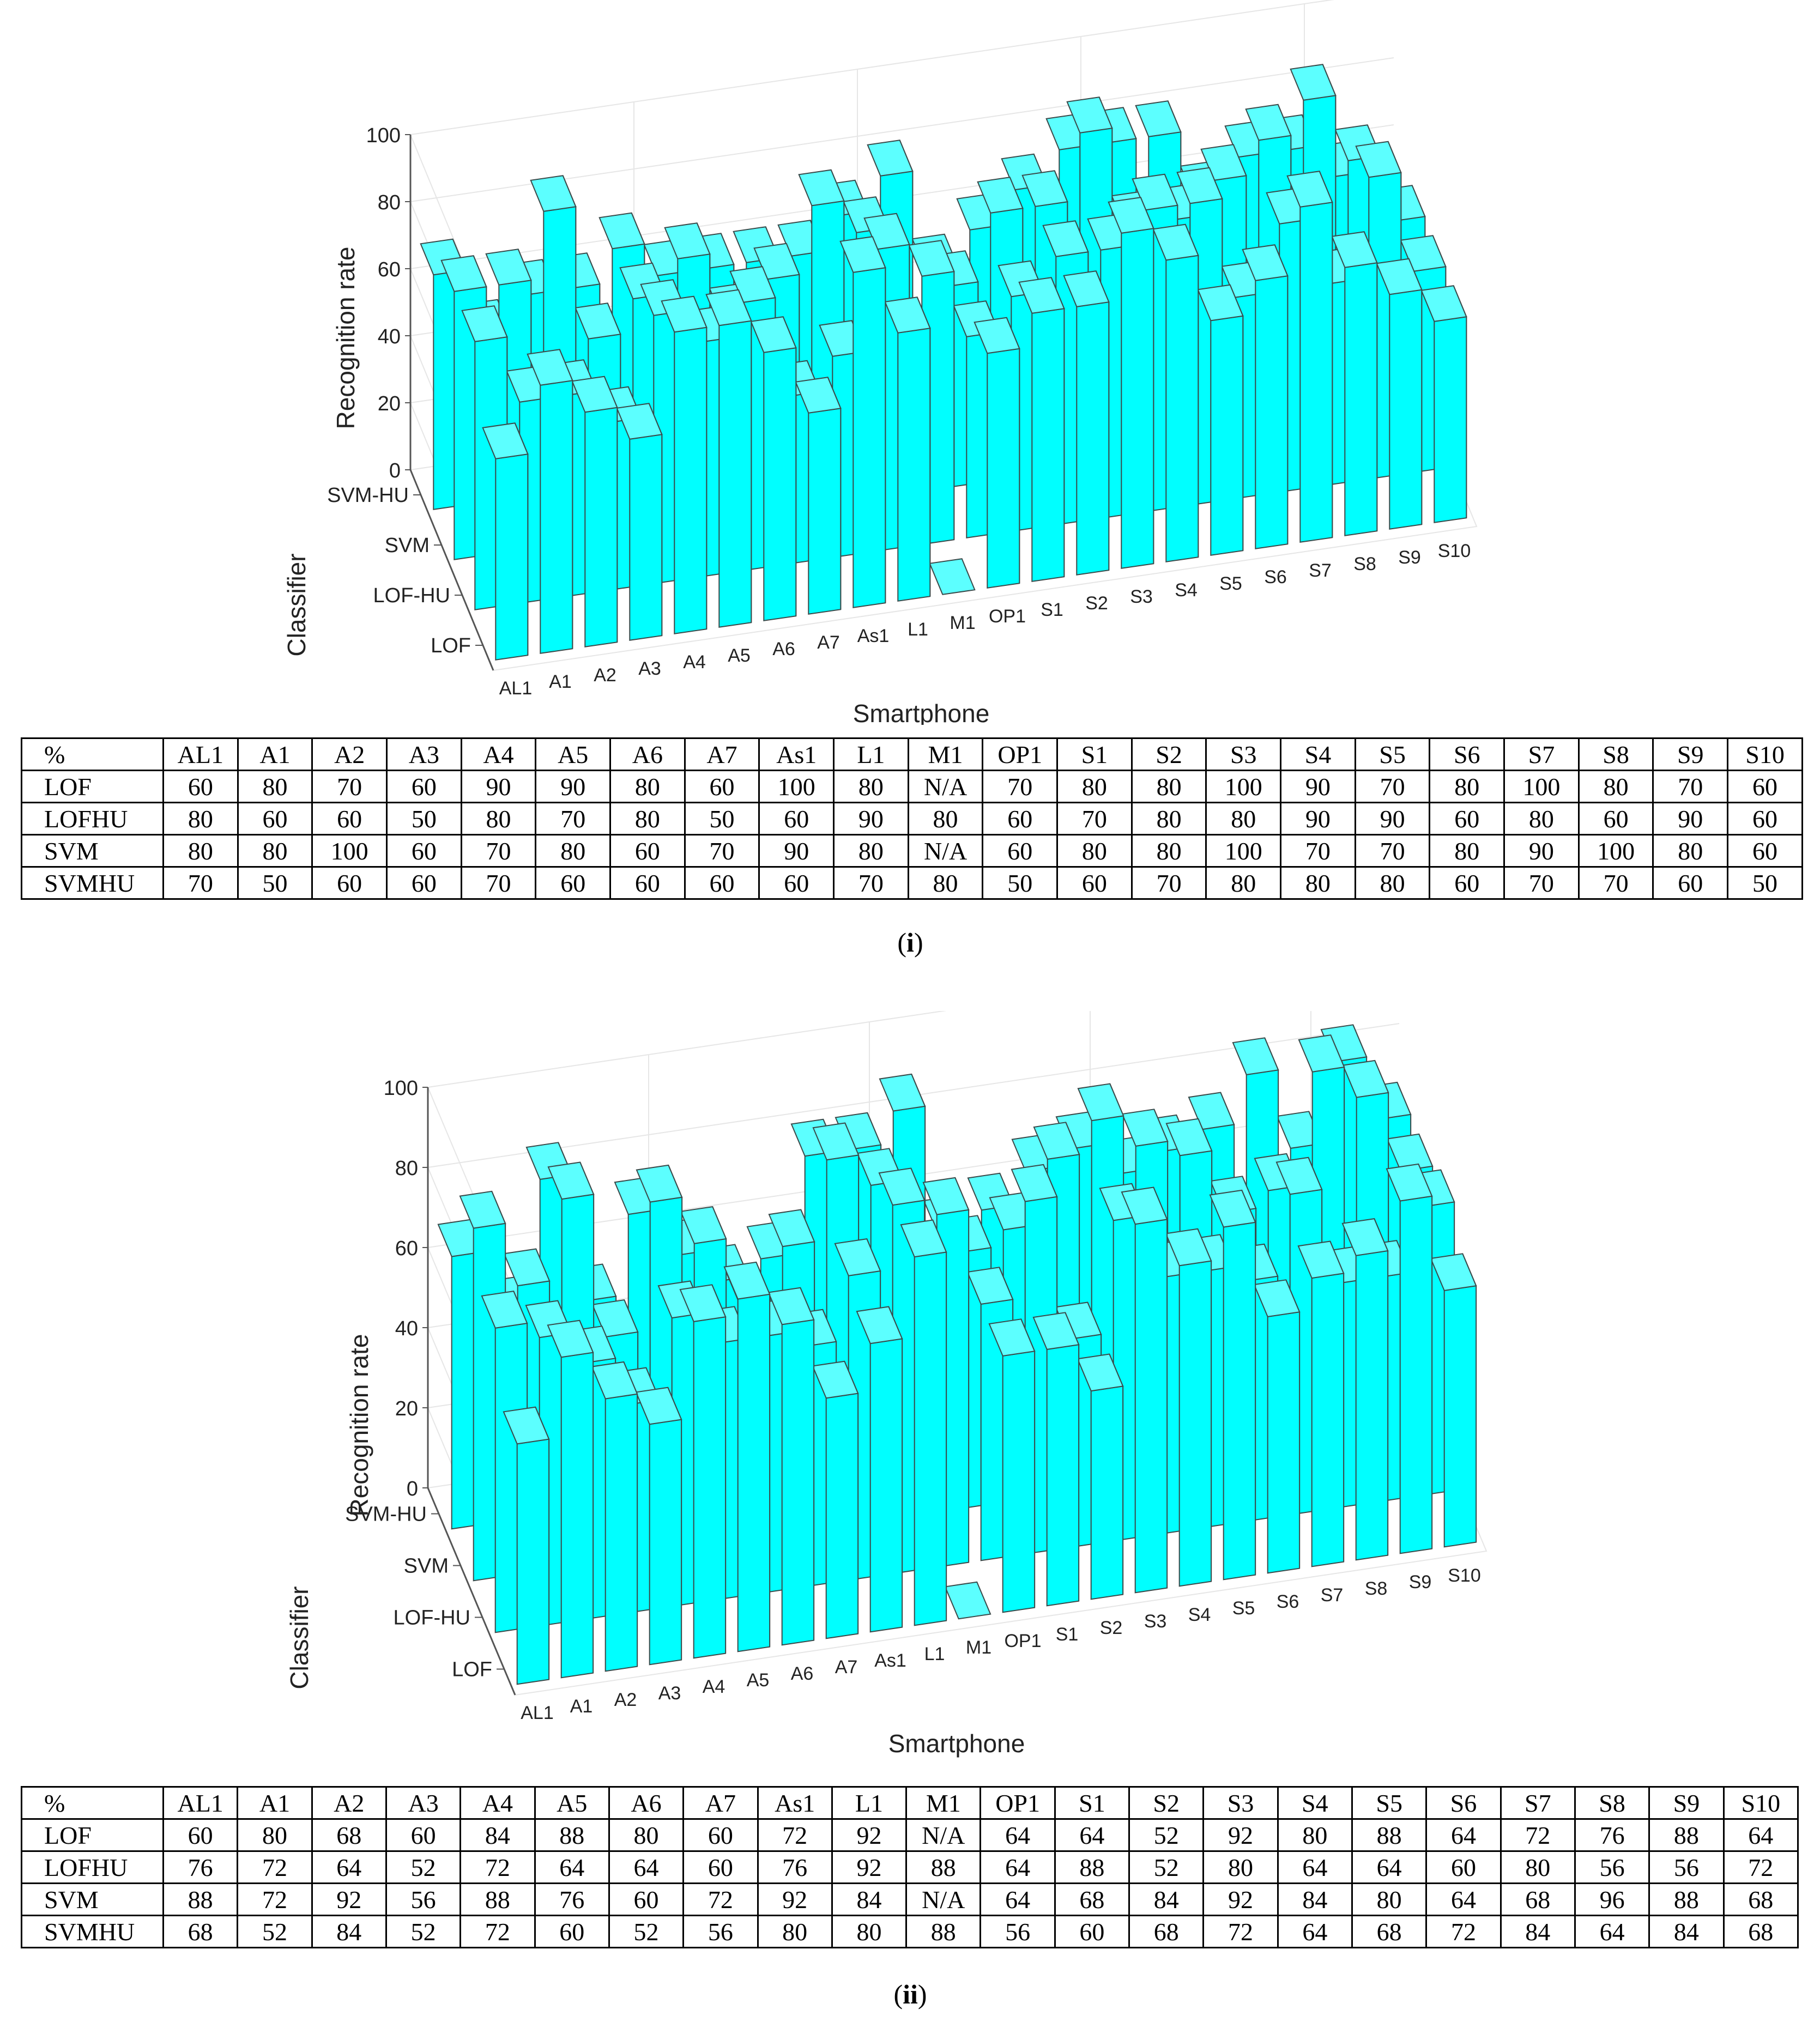 Image resolution: width=1820 pixels, height=2022 pixels. What do you see at coordinates (879, 1469) in the screenshot?
I see `bar-LOF-As1` at bounding box center [879, 1469].